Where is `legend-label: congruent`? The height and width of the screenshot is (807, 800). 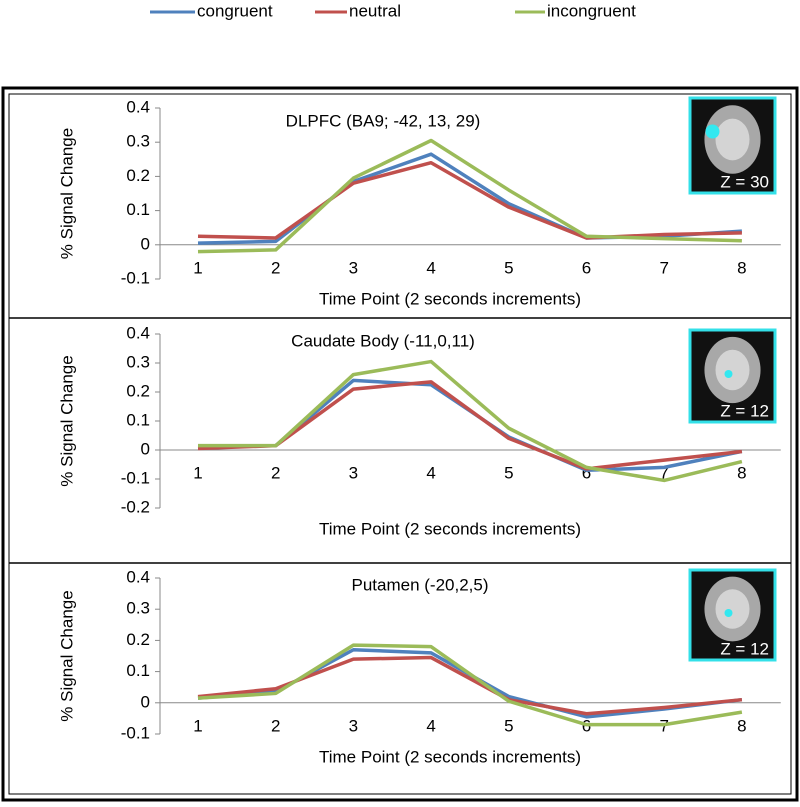
legend-label: congruent is located at coordinates (235, 10).